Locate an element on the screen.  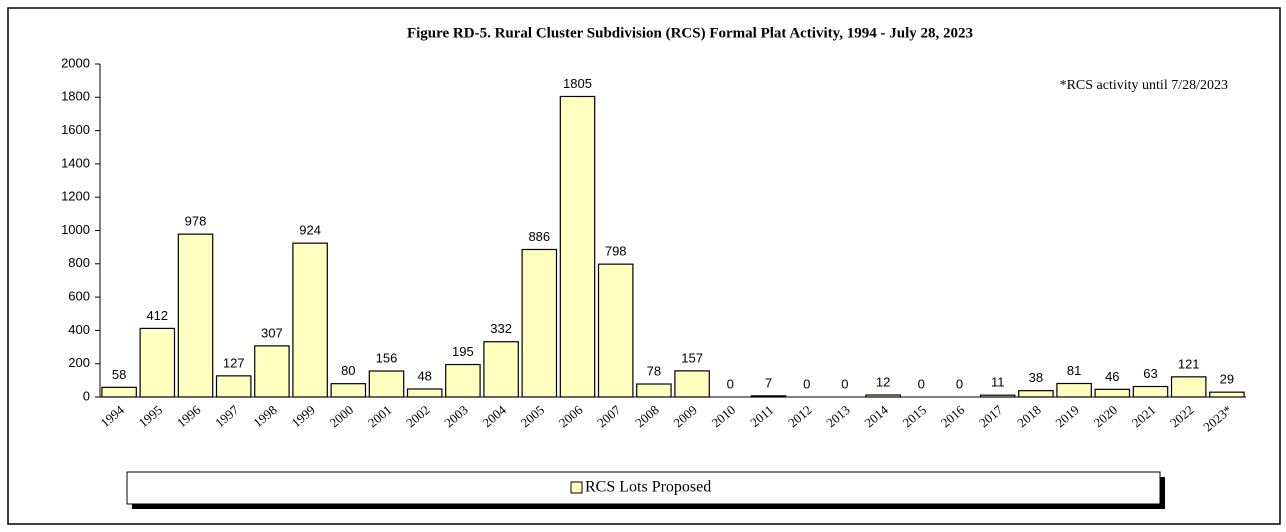
value-label: 127 is located at coordinates (234, 362).